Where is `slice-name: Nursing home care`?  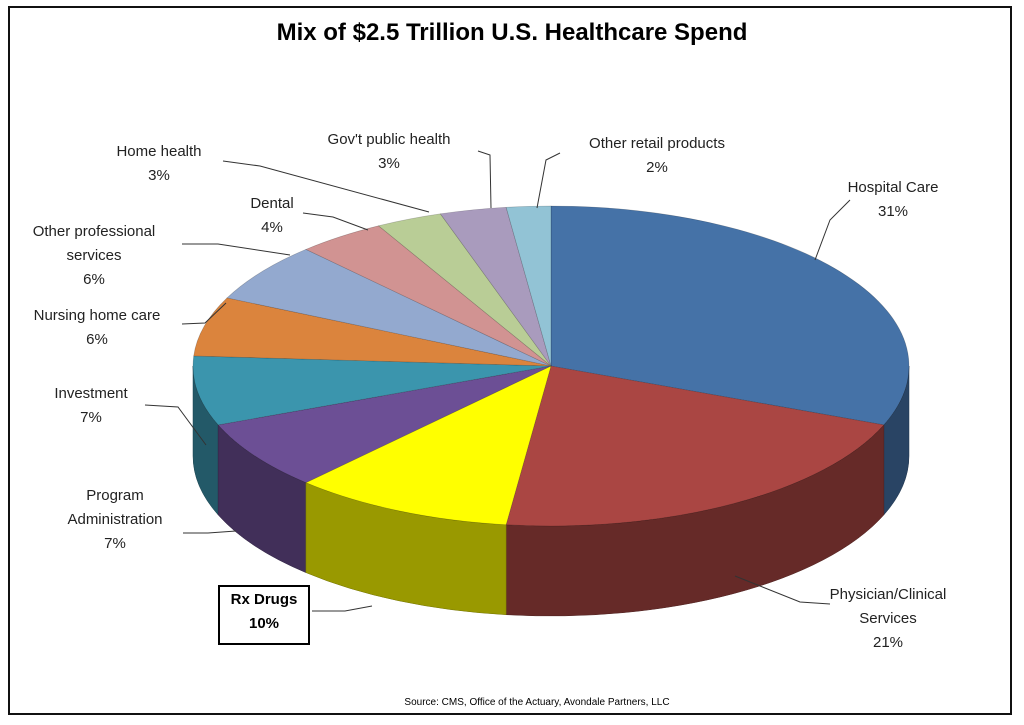
slice-name: Nursing home care is located at coordinates (97, 315).